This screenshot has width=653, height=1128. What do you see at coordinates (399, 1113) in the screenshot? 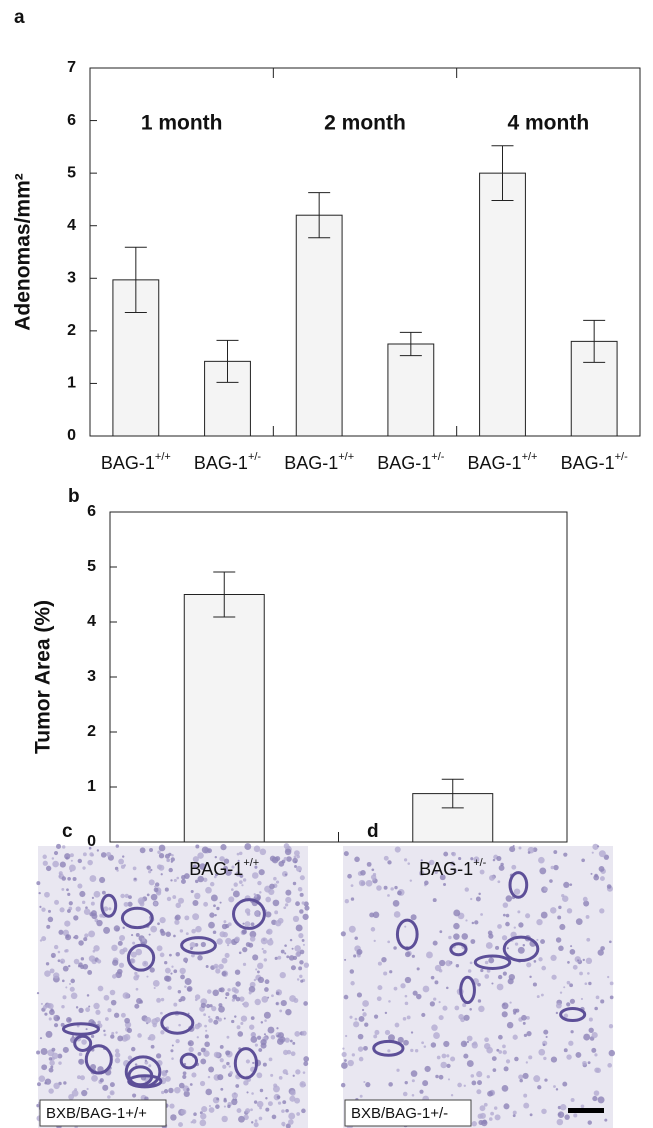
I see `caption: BXB/BAG-1+/-` at bounding box center [399, 1113].